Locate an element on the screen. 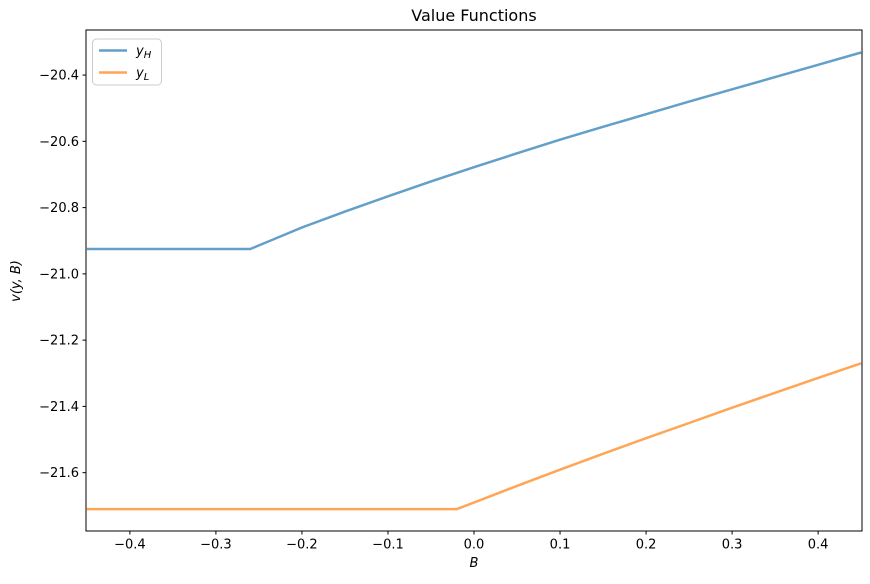 The width and height of the screenshot is (870, 584). x-tick-label: 0.3 is located at coordinates (732, 545).